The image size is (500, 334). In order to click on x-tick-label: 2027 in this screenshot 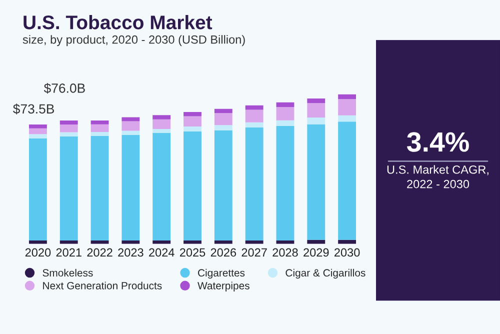, I will do `click(254, 252)`.